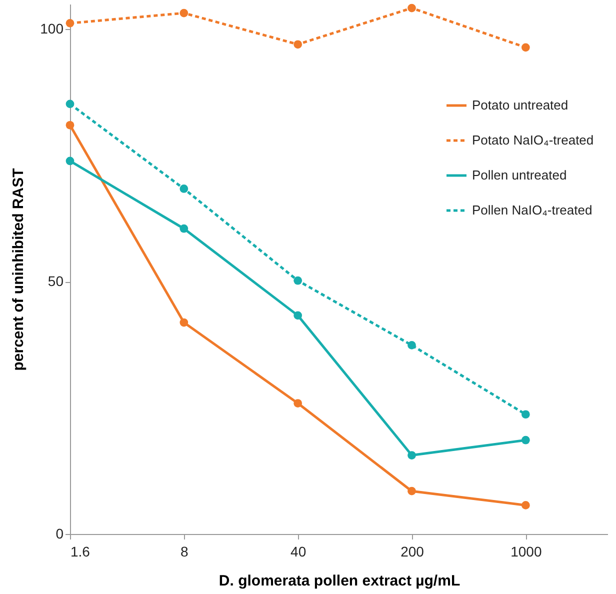  What do you see at coordinates (520, 105) in the screenshot?
I see `legend-label: Potato untreated` at bounding box center [520, 105].